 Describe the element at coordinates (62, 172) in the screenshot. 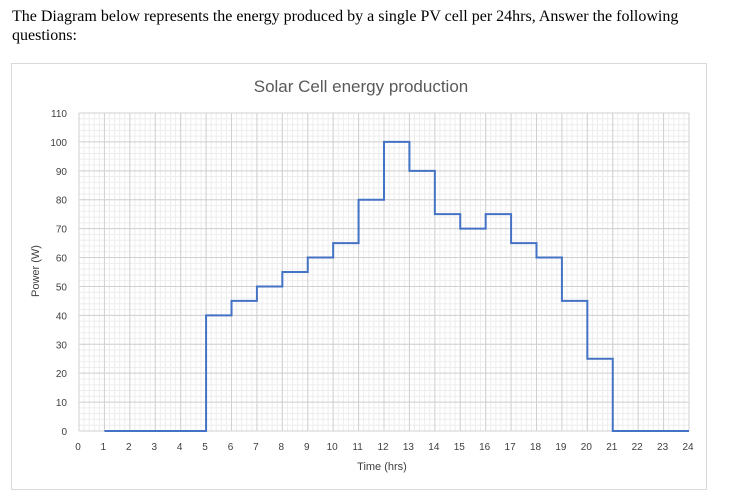

I see `y-tick-label: 90` at that location.